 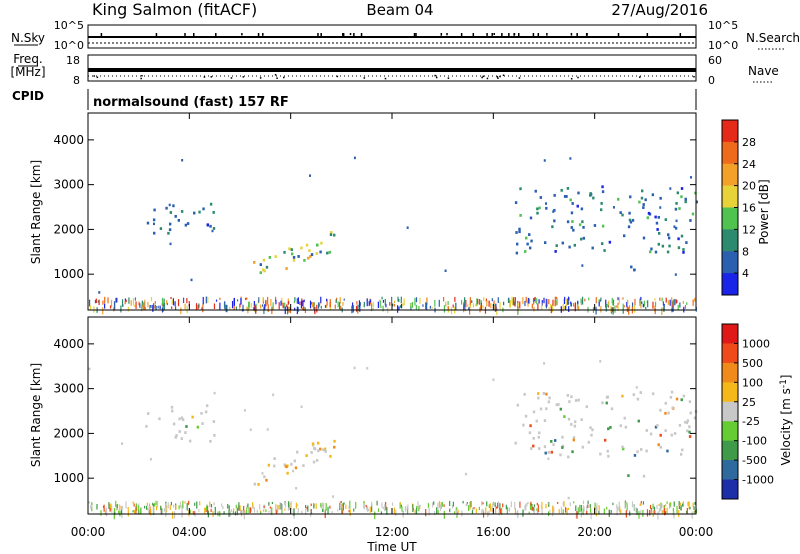 What do you see at coordinates (290, 532) in the screenshot?
I see `time-tick-label: 08:00` at bounding box center [290, 532].